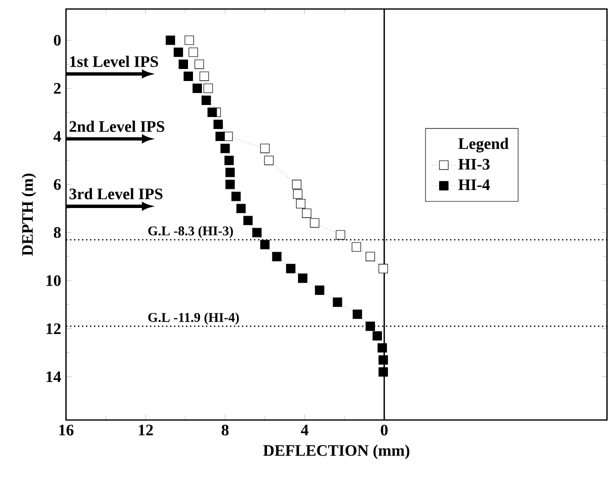  Describe the element at coordinates (114, 61) in the screenshot. I see `annotation: 1st Level IPS` at that location.